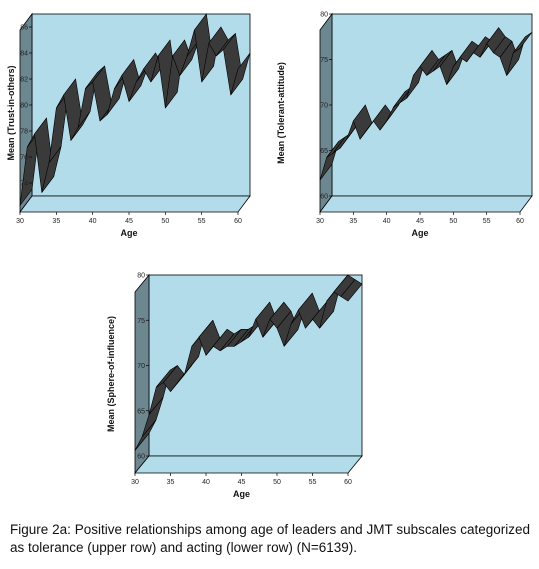 The image size is (539, 569). I want to click on y-tick-label: 84, so click(24, 54).